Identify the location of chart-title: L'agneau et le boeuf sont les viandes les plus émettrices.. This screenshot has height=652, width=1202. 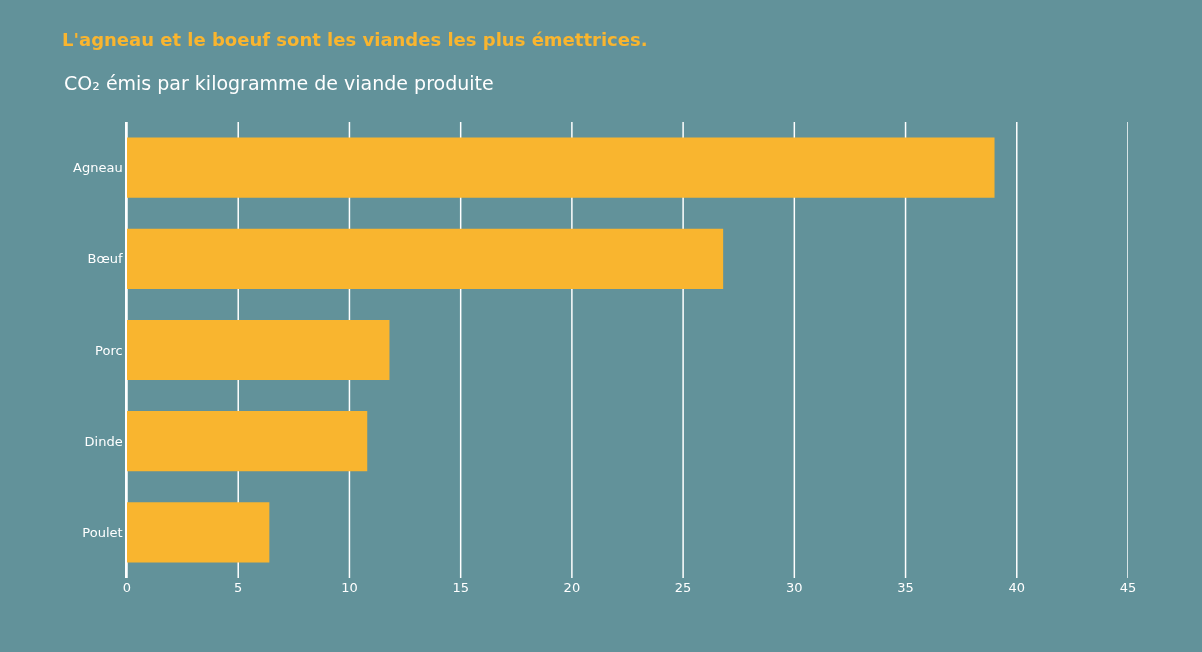
(355, 40).